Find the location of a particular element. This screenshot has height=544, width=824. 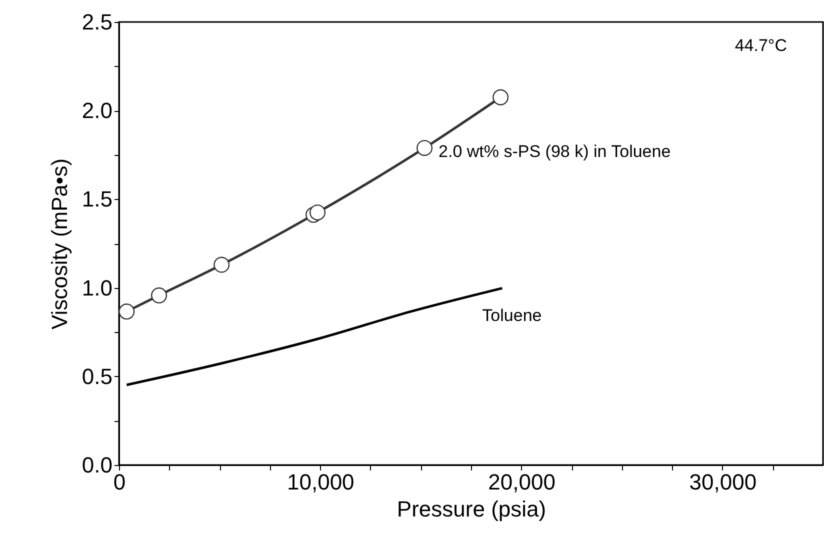

y-axis-title: Viscosity (mPa•s) is located at coordinates (59, 244).